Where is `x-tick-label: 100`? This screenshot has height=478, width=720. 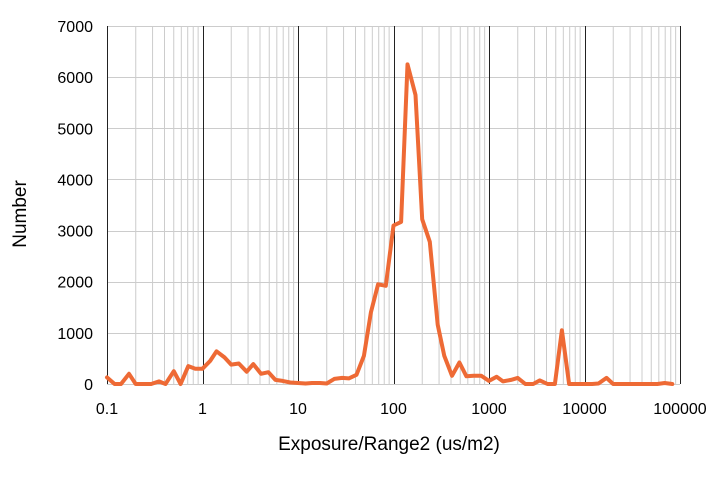
x-tick-label: 100 is located at coordinates (393, 409).